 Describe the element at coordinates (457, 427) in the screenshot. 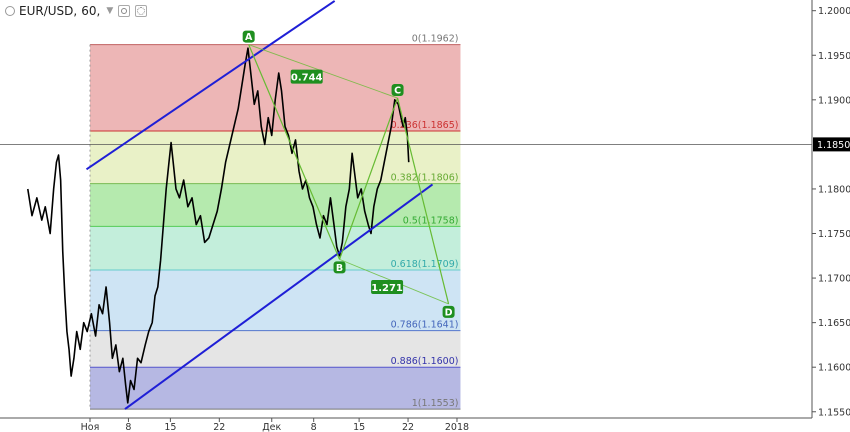

I see `x-tick-label: 2018` at that location.